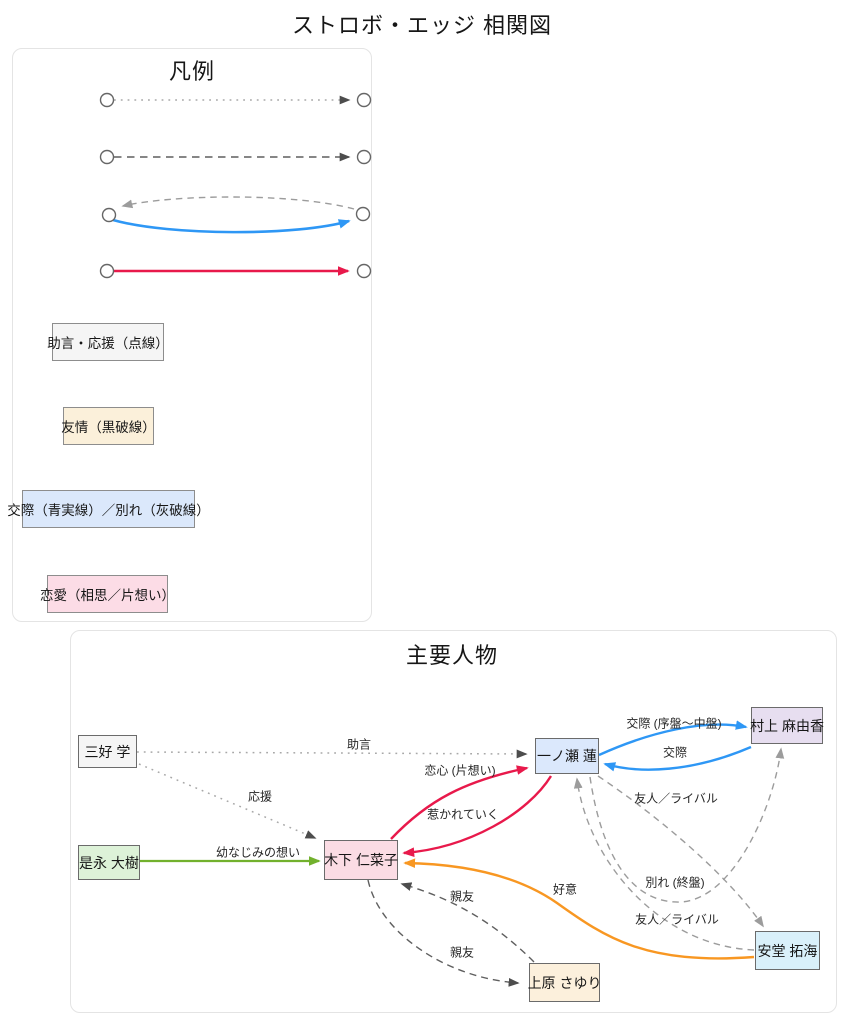 The image size is (845, 1024). What do you see at coordinates (463, 814) in the screenshot?
I see `edge-label-drawn-to: 惹かれていく` at bounding box center [463, 814].